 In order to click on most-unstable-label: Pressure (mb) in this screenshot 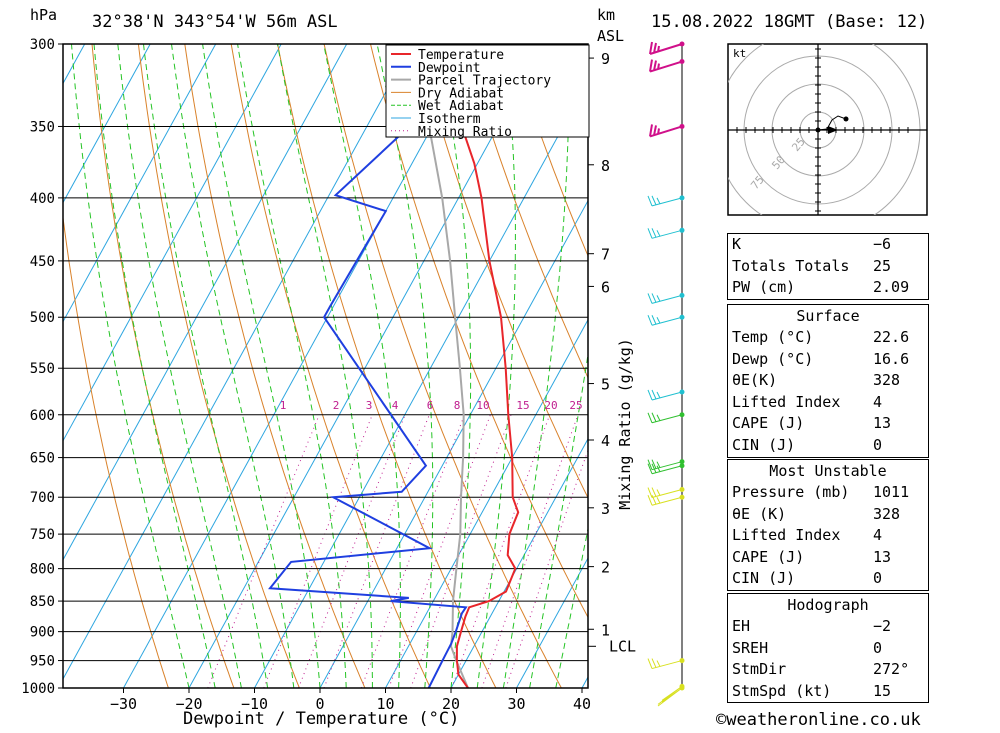, I will do `click(791, 492)`.